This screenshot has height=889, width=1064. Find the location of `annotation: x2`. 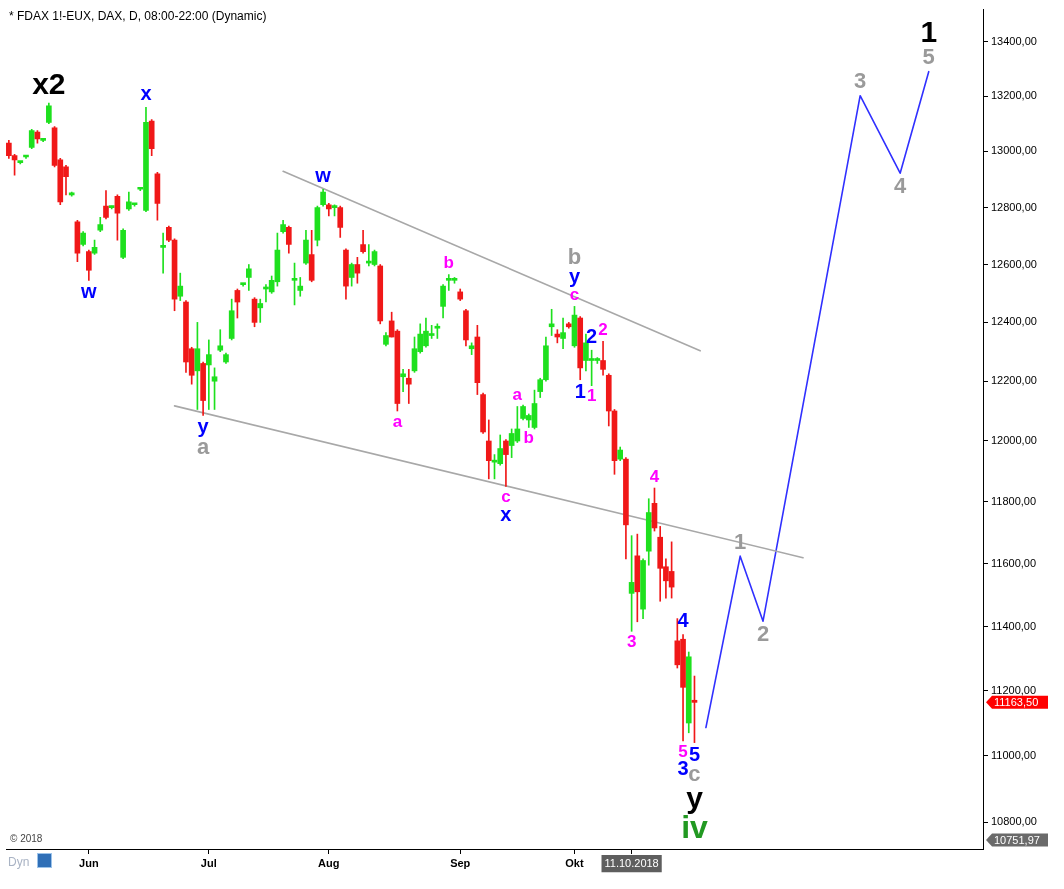

annotation: x2 is located at coordinates (49, 84).